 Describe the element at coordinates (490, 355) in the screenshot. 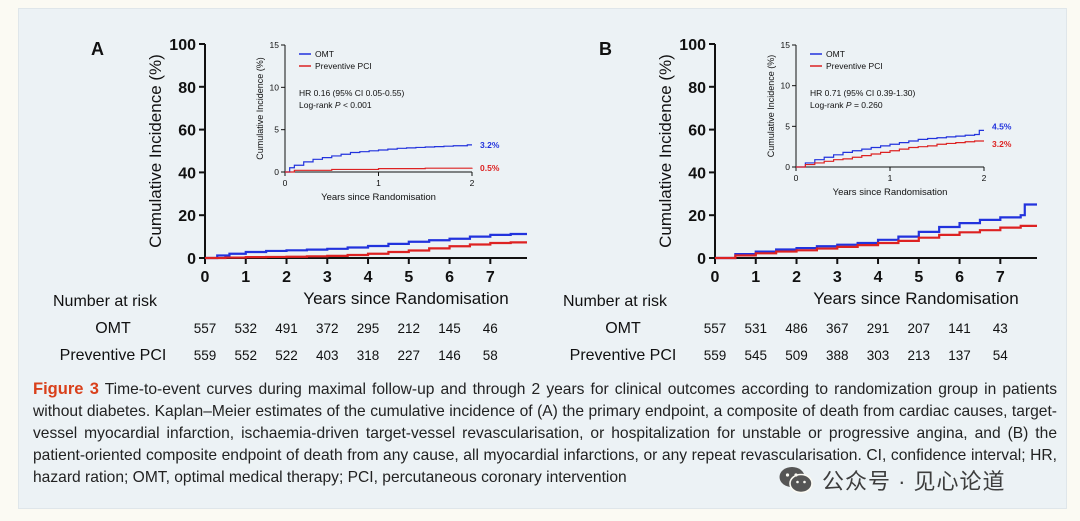

I see `risk-table-cell: 58` at that location.